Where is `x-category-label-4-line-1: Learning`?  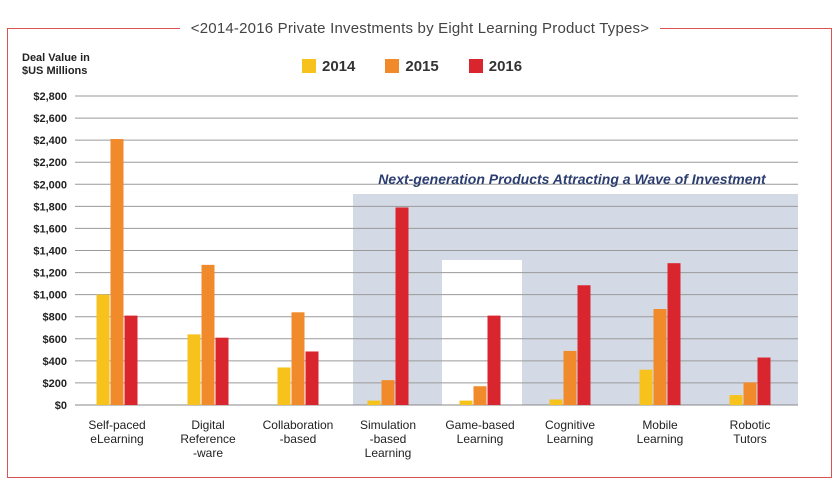
x-category-label-4-line-1: Learning is located at coordinates (480, 439).